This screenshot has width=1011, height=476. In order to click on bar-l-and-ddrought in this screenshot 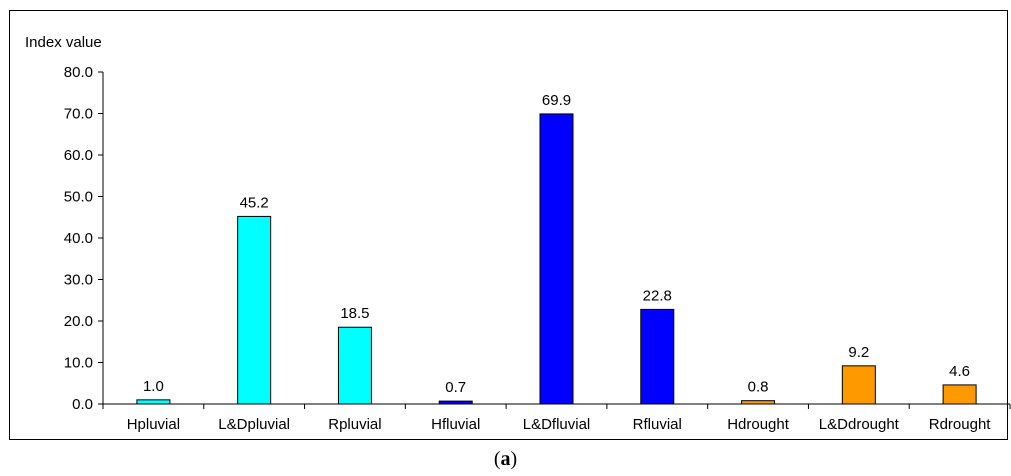, I will do `click(858, 385)`.